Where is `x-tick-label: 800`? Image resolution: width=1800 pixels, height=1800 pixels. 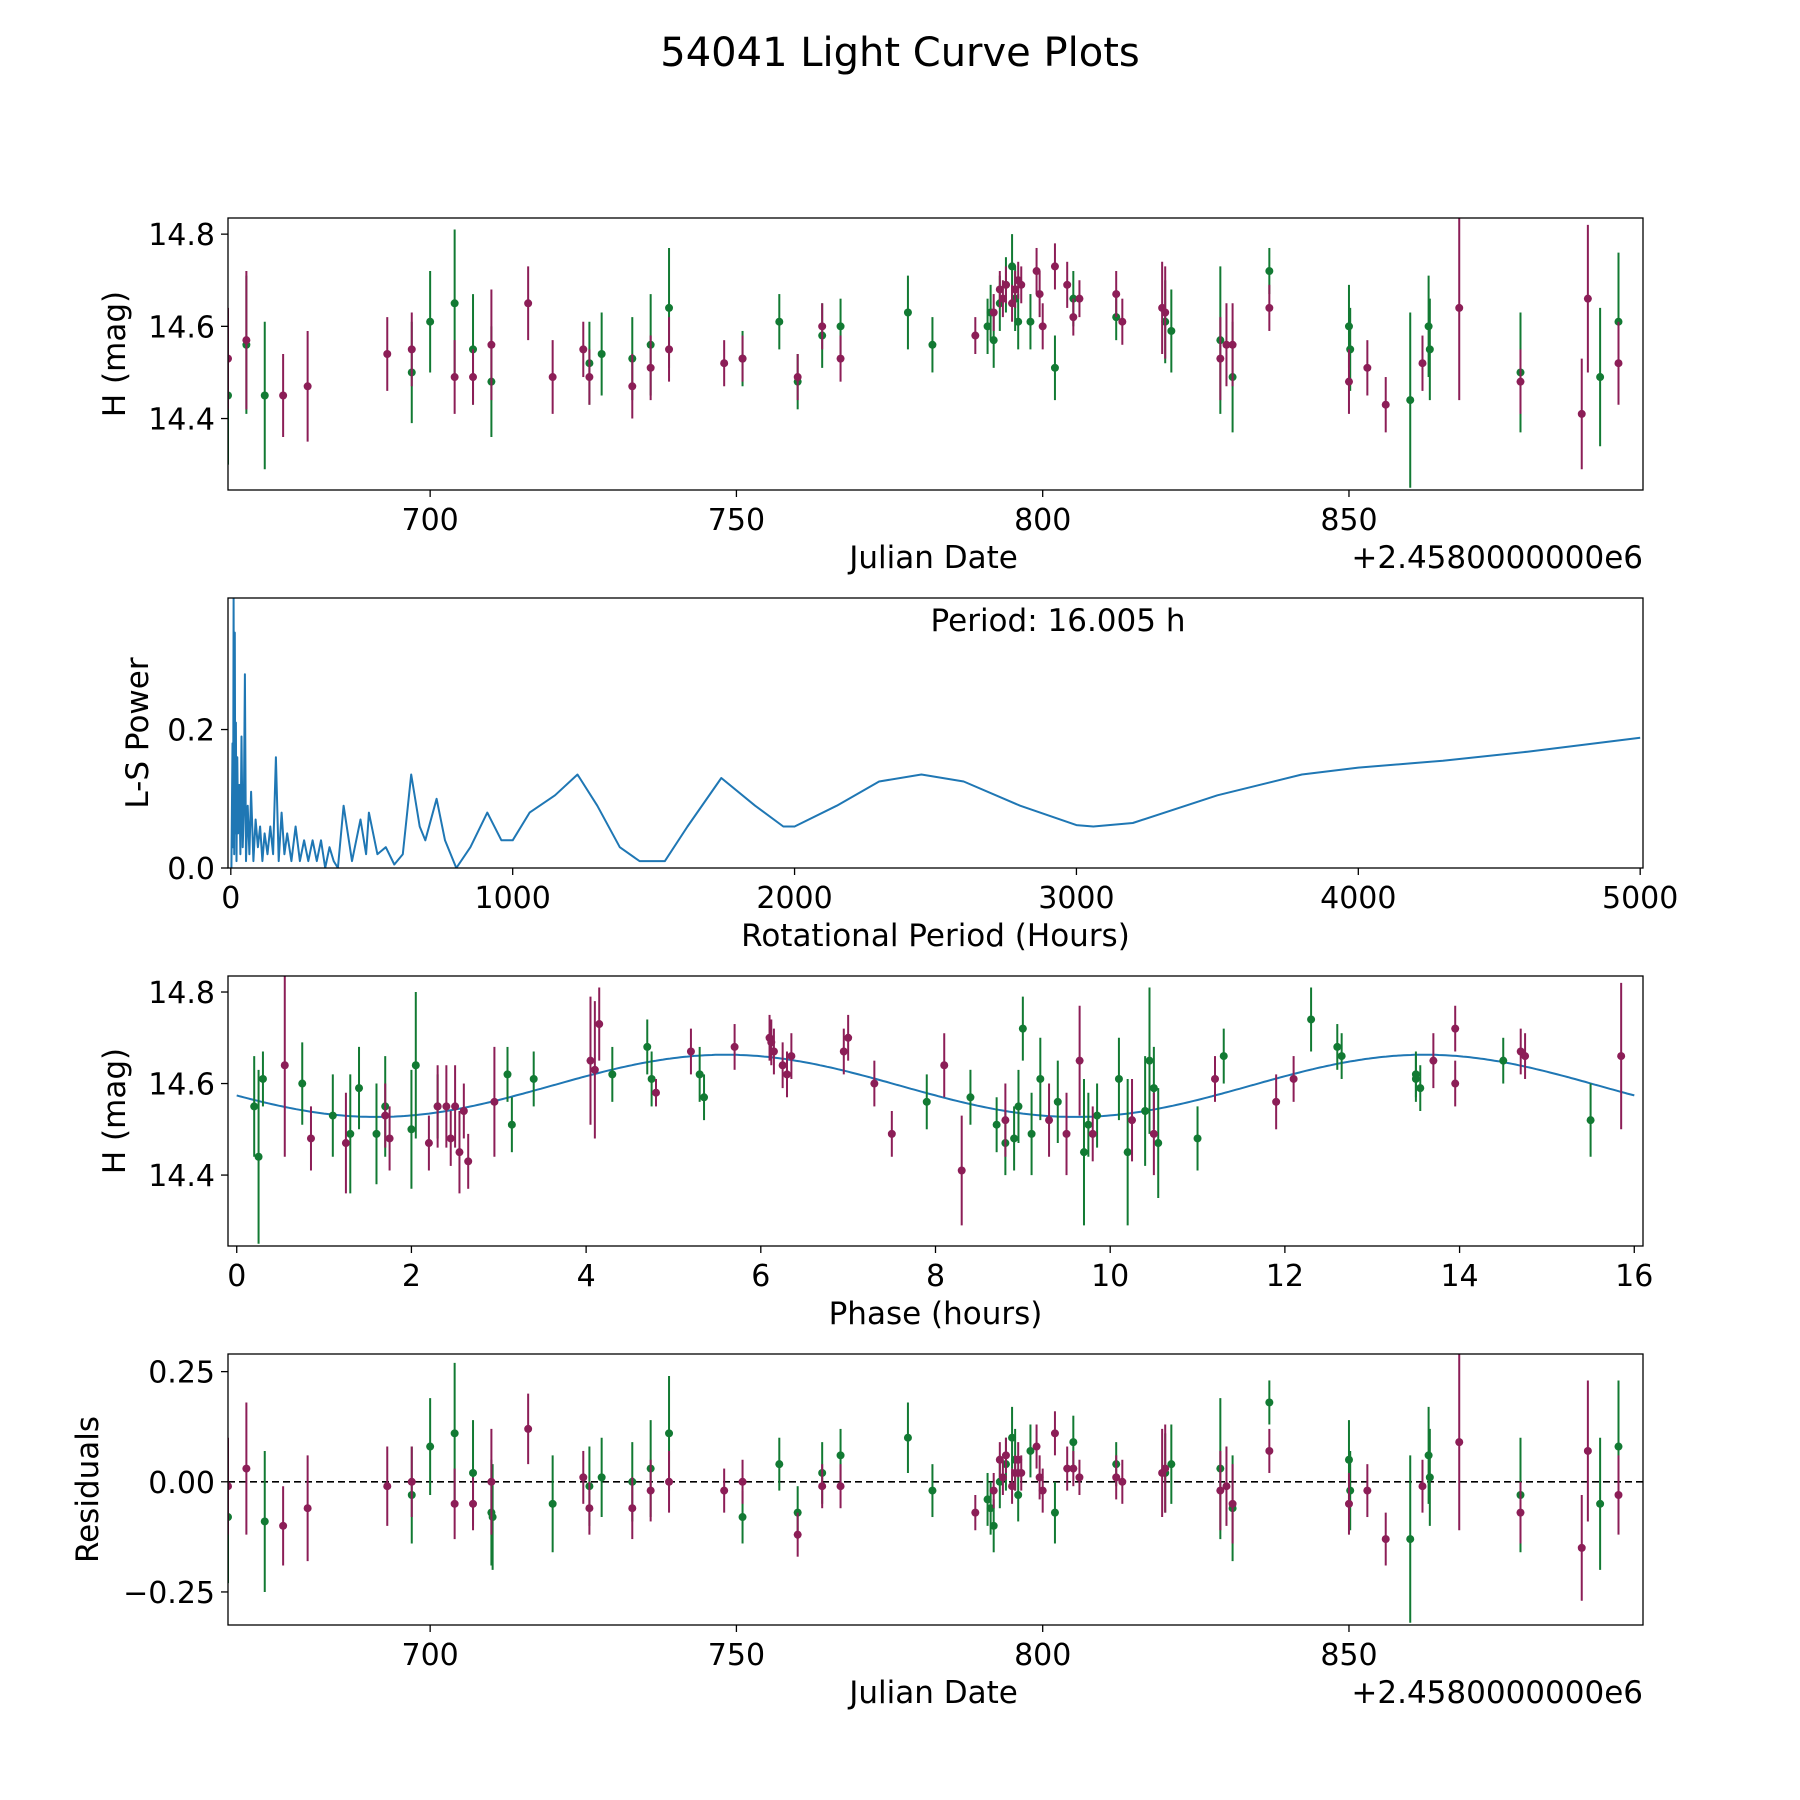
x-tick-label: 800 is located at coordinates (1042, 520).